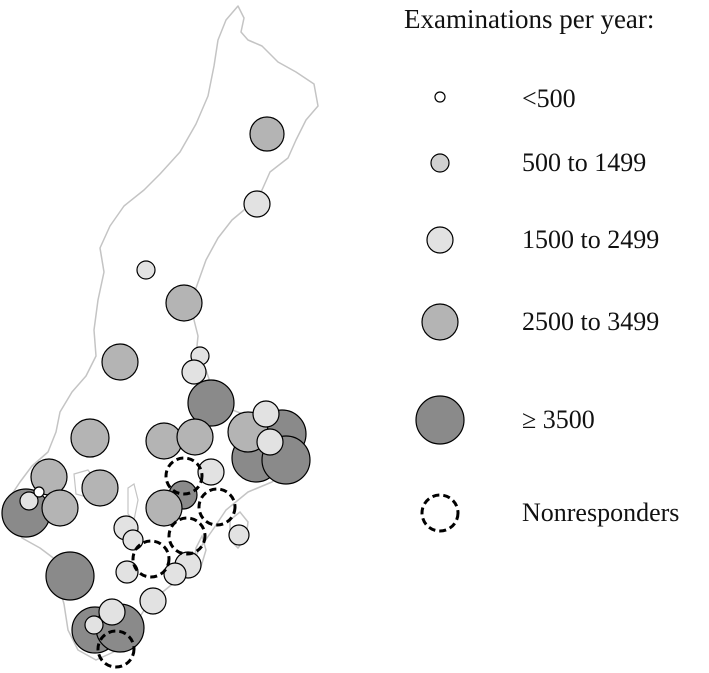  Describe the element at coordinates (133, 502) in the screenshot. I see `lake-vattern` at that location.